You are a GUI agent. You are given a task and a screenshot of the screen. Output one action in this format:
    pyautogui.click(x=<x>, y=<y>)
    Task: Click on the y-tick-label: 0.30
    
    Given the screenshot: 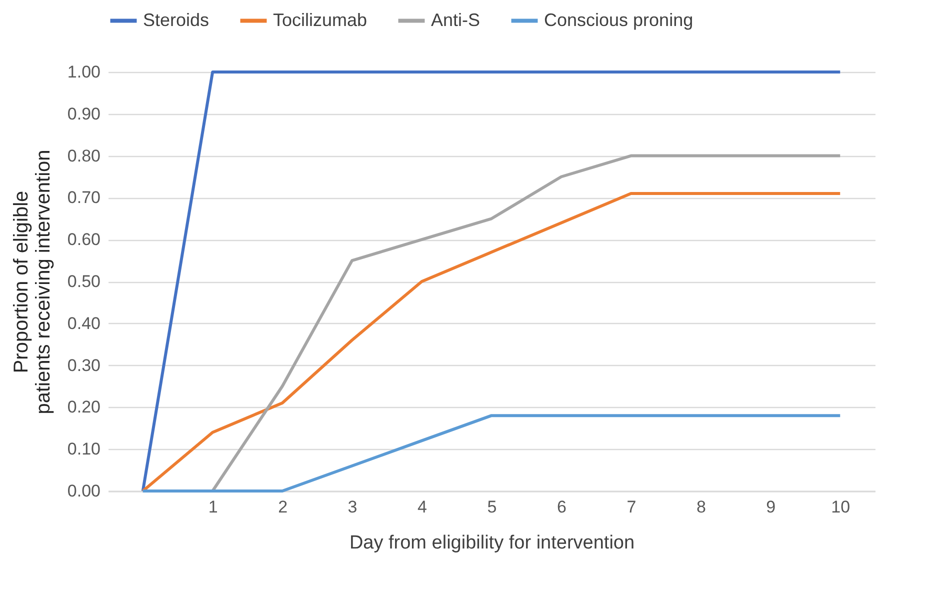 What is the action you would take?
    pyautogui.click(x=83, y=365)
    